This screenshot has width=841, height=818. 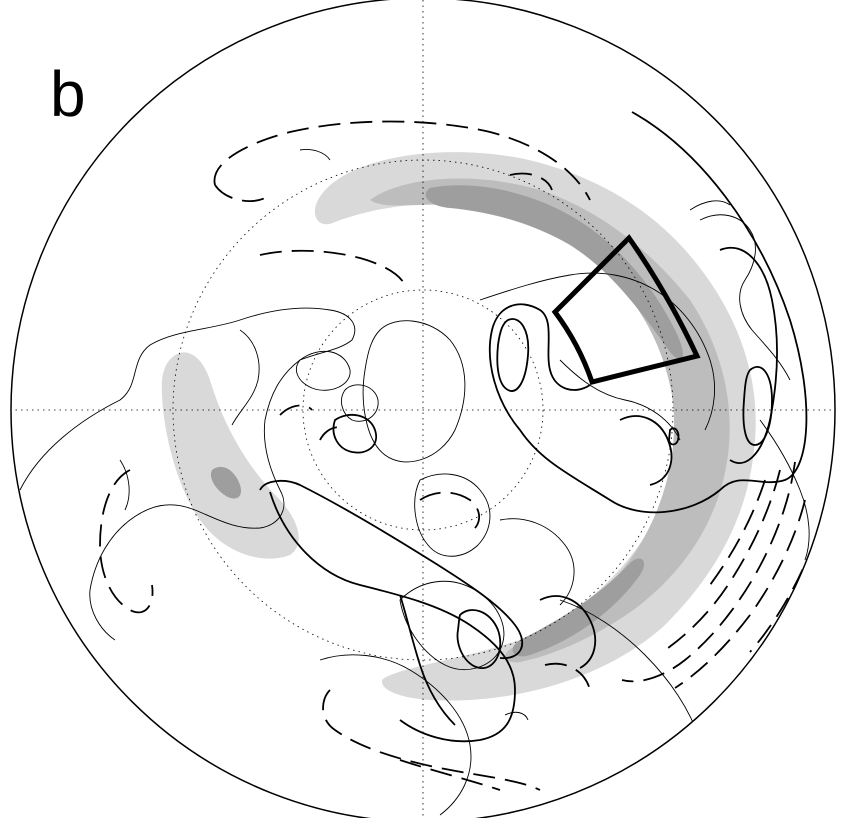 What do you see at coordinates (230, 455) in the screenshot?
I see `shade-band-pacific-light` at bounding box center [230, 455].